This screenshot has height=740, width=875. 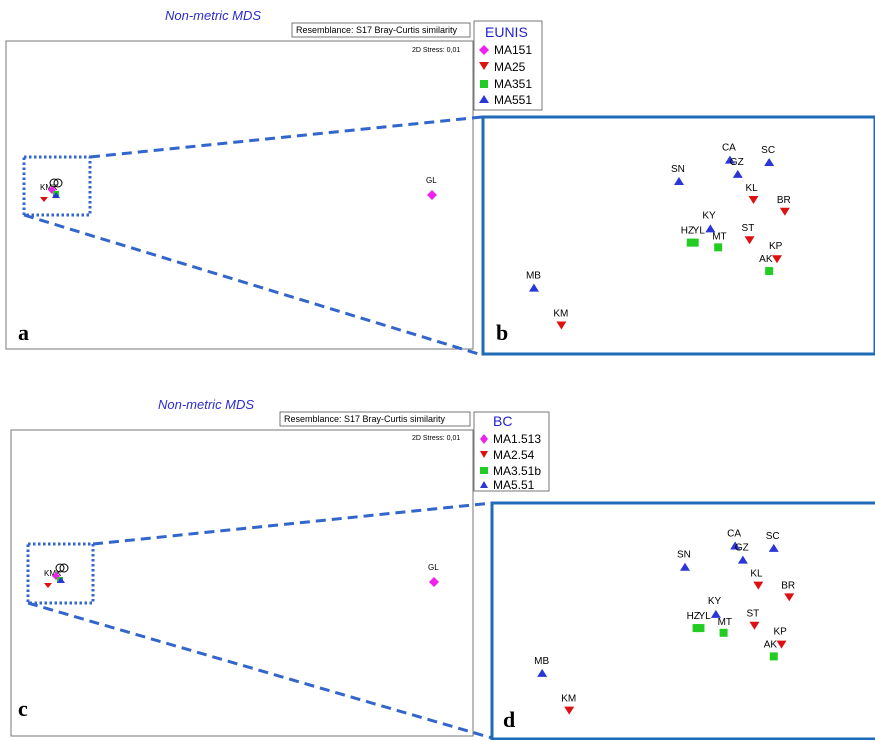 I want to click on panel-letter-d: d, so click(x=509, y=719).